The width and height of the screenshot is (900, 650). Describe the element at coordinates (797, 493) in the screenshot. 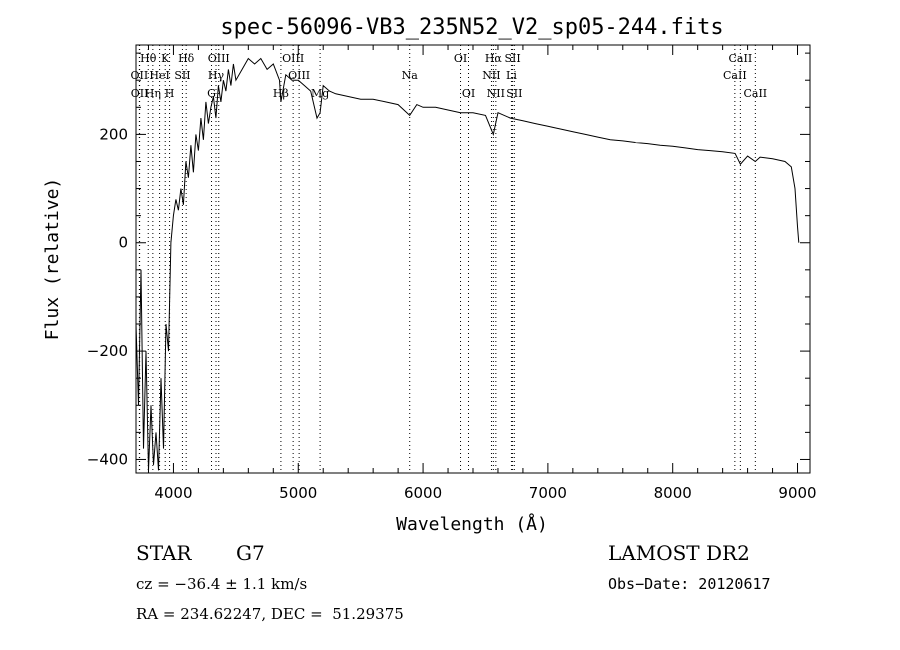

I see `x-tick-label: 9000` at that location.